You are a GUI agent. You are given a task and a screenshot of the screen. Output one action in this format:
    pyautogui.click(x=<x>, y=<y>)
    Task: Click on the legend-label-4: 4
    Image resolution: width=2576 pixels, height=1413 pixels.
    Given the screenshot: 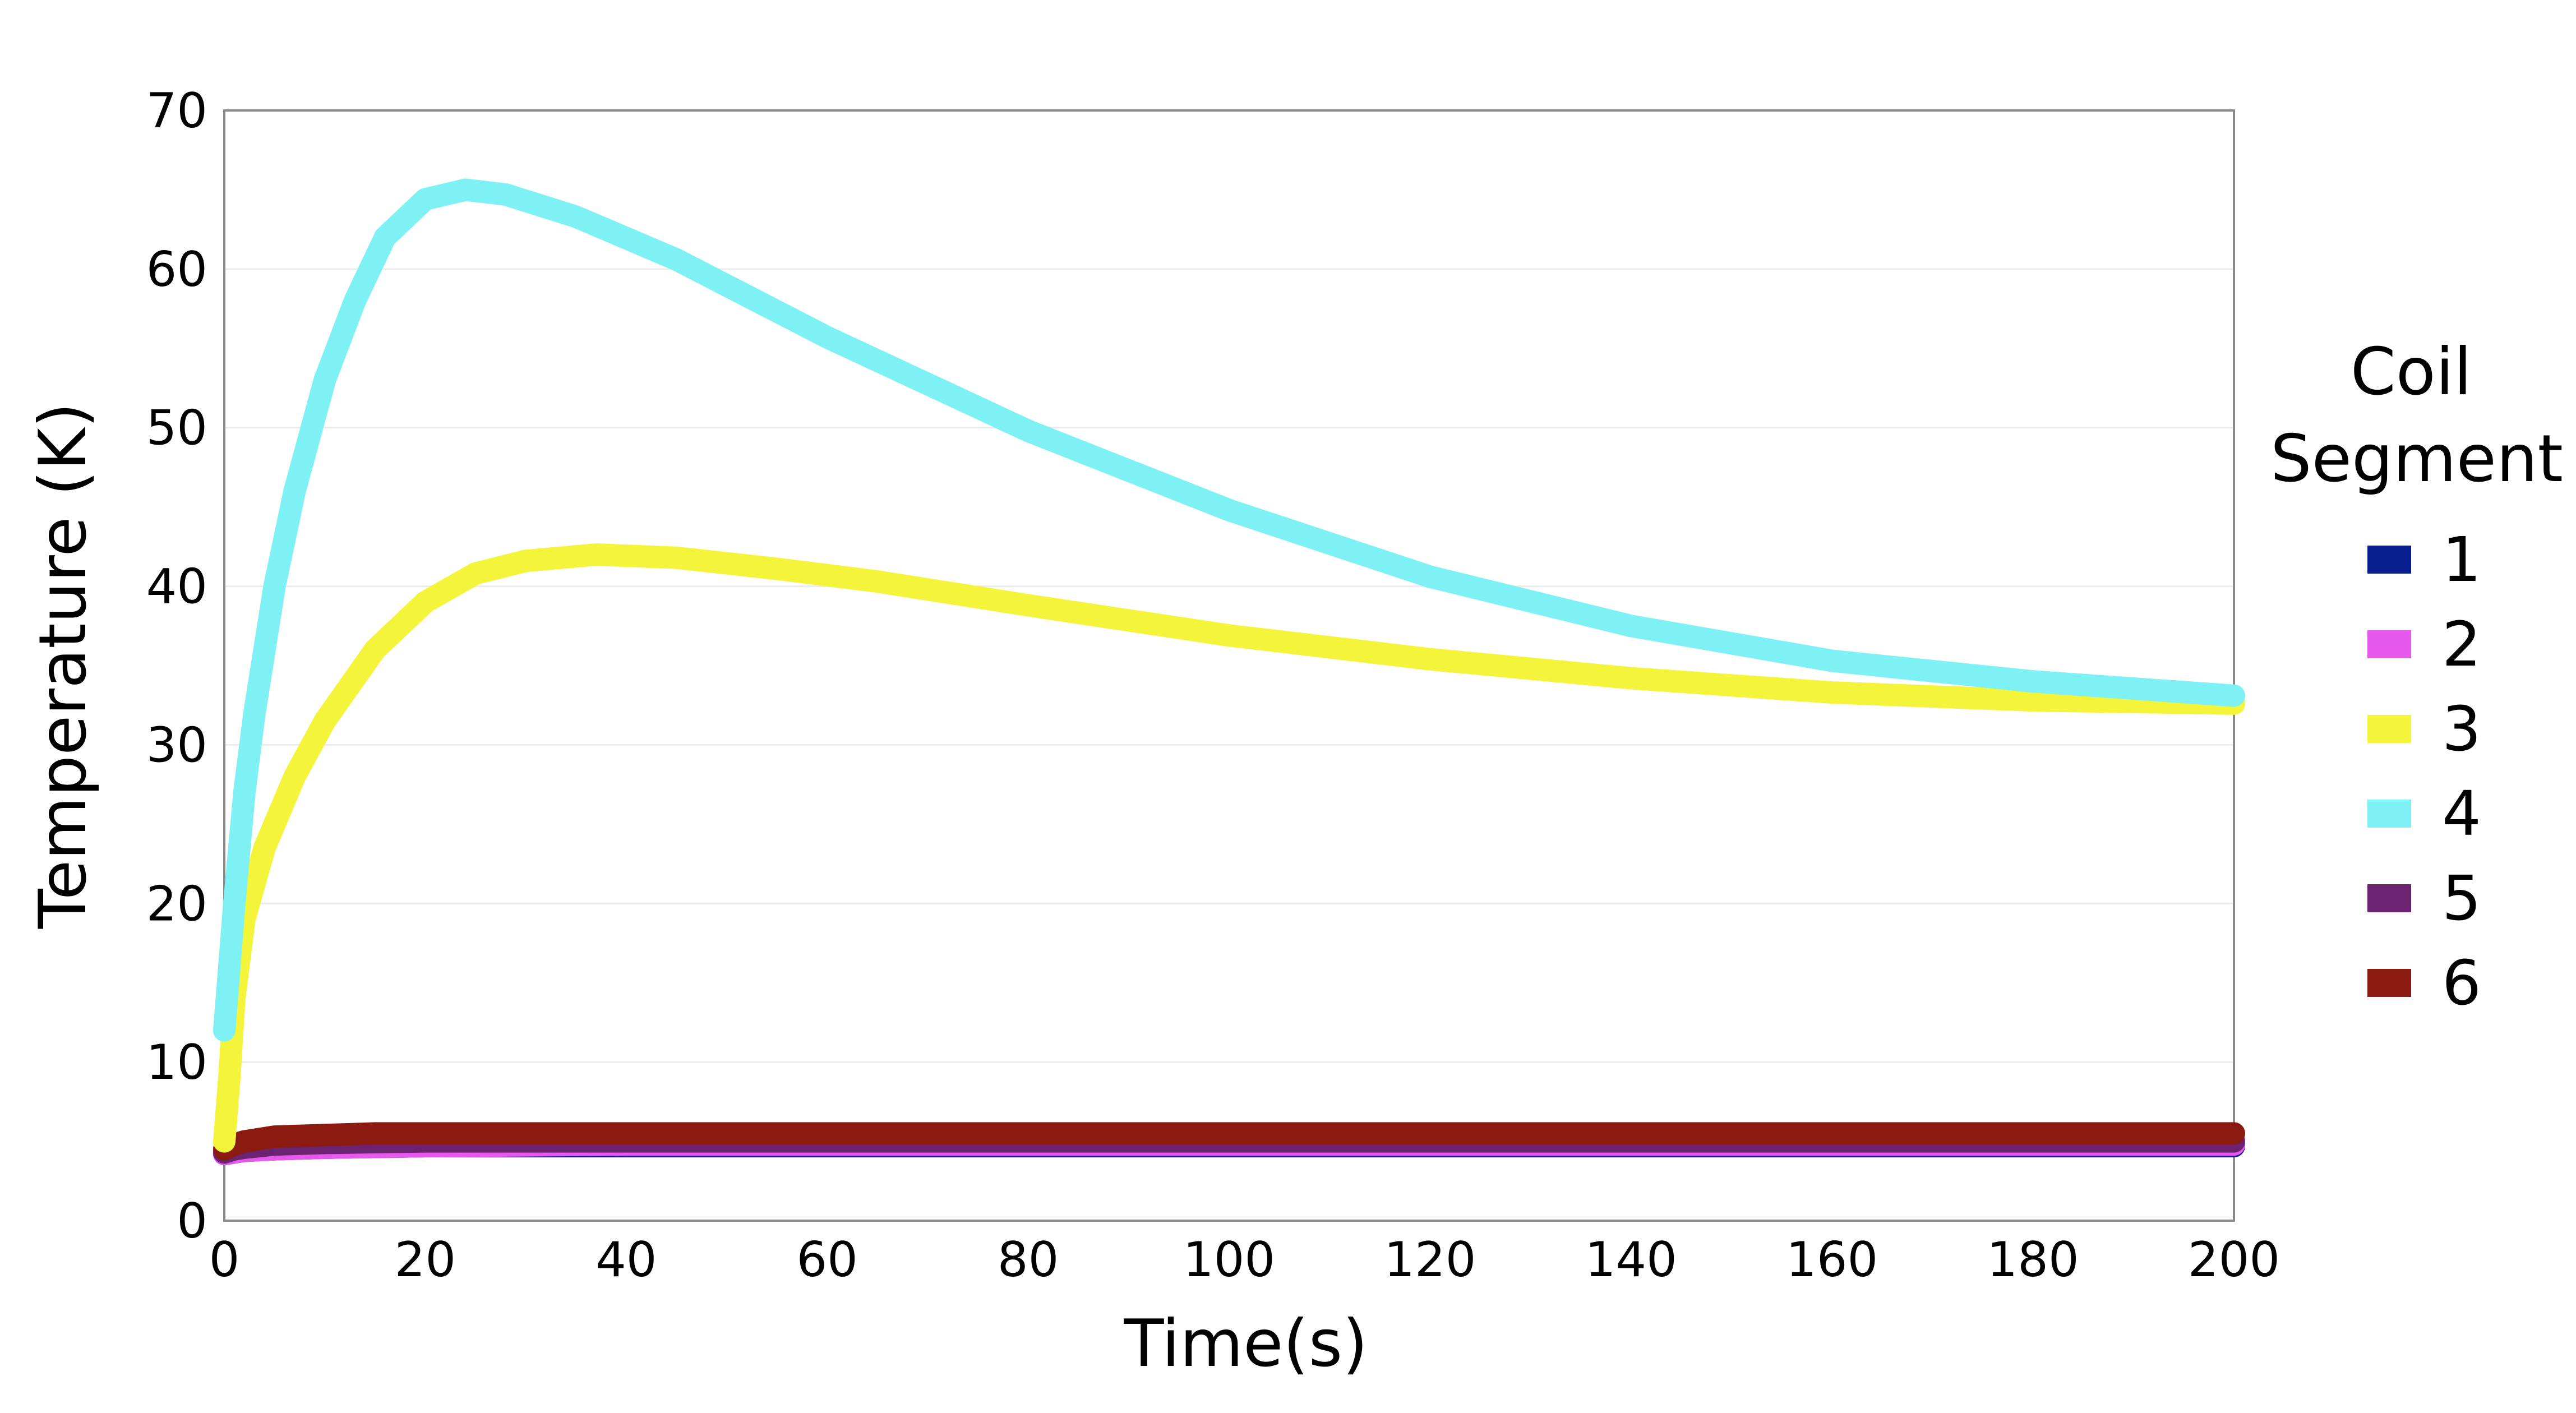 What is the action you would take?
    pyautogui.click(x=2461, y=814)
    